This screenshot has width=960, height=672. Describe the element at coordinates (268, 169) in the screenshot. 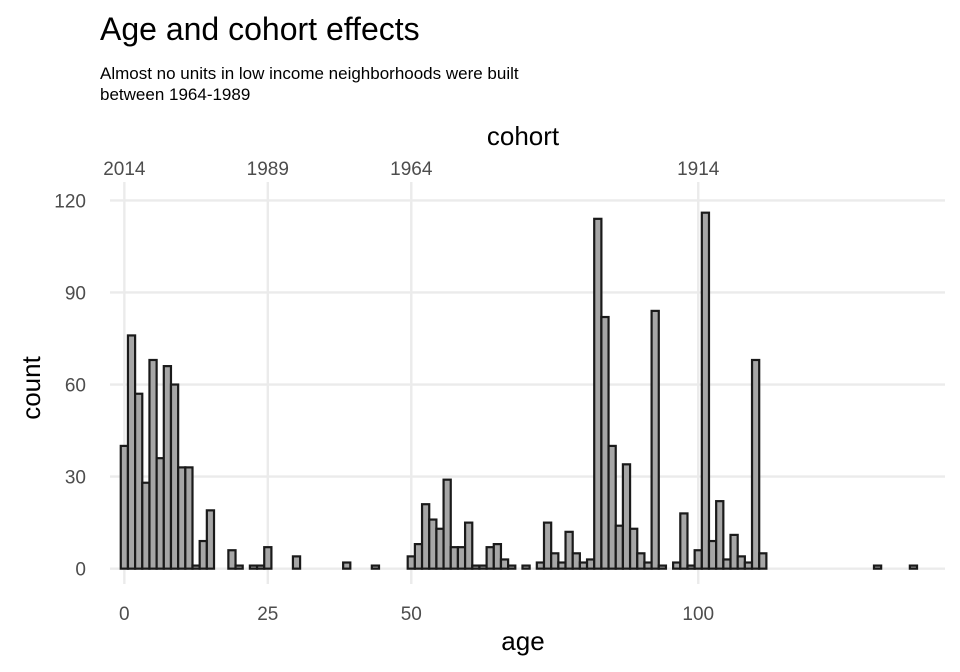

I see `cohort-tick-label: 1989` at that location.